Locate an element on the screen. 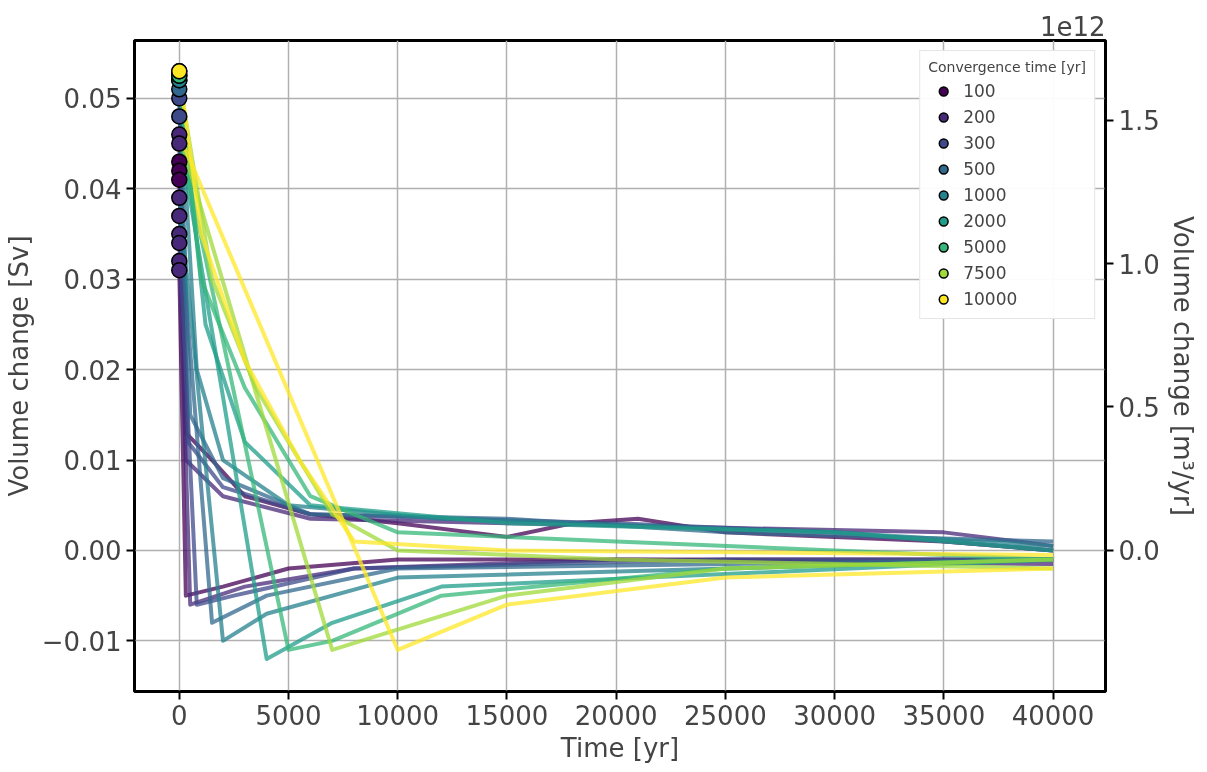 Image resolution: width=1207 pixels, height=772 pixels. legend-label: 300 is located at coordinates (979, 143).